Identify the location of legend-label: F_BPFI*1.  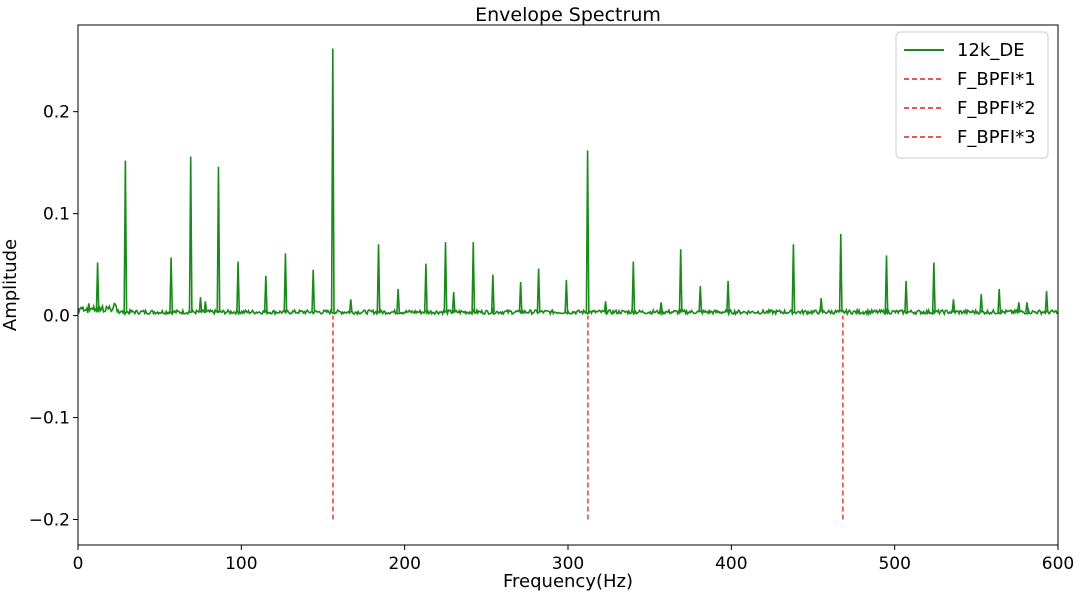
(996, 79).